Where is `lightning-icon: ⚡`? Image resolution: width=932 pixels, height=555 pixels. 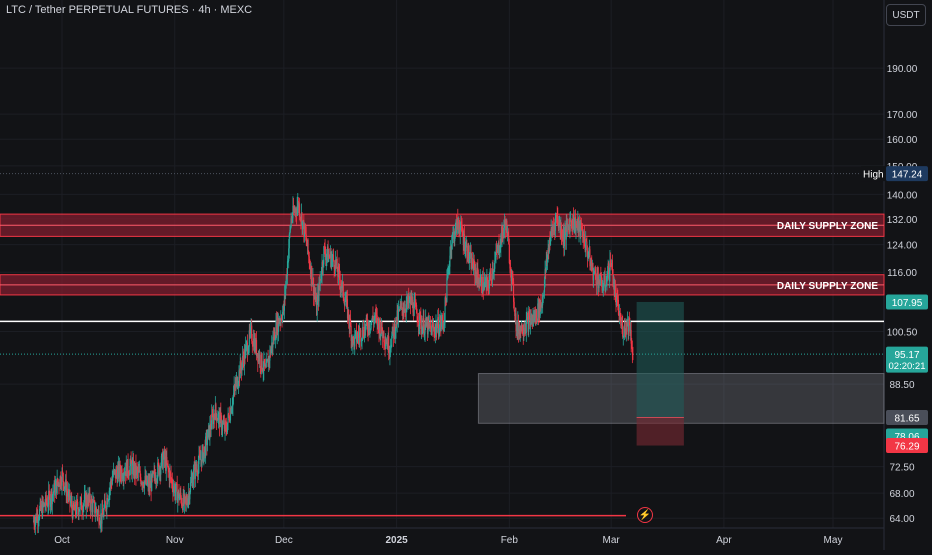
lightning-icon: ⚡ is located at coordinates (645, 515).